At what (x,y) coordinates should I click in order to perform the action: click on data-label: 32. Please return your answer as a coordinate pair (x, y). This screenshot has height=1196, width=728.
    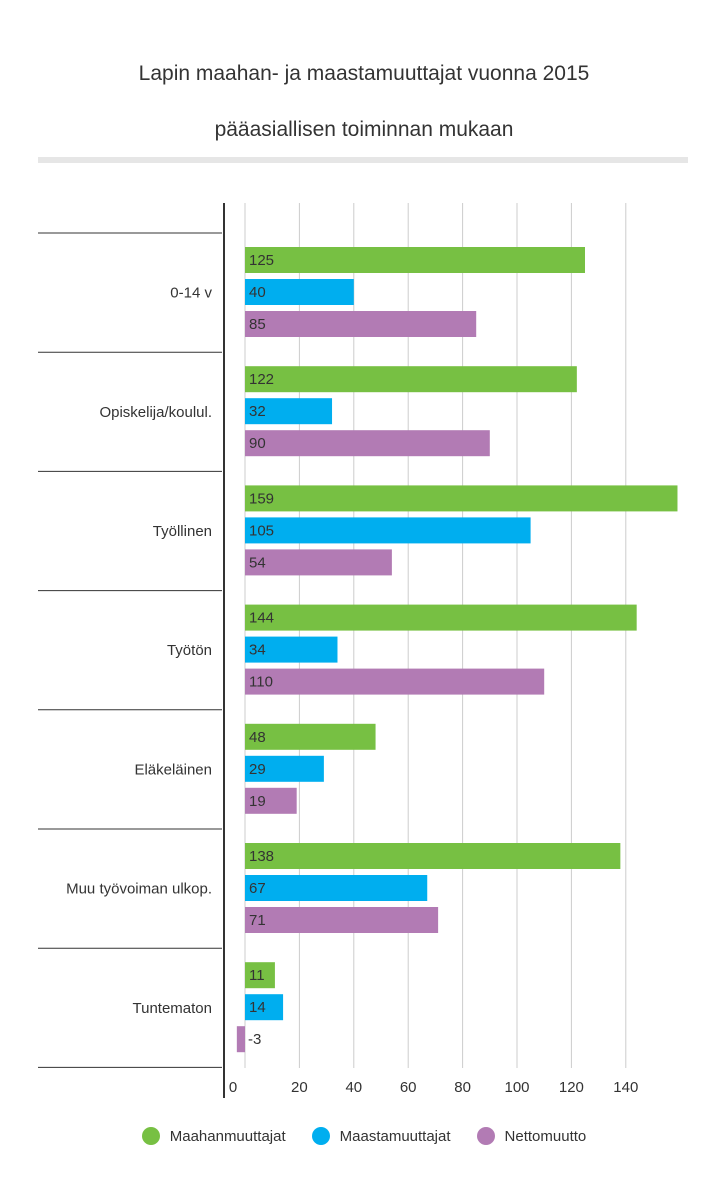
    Looking at the image, I should click on (257, 411).